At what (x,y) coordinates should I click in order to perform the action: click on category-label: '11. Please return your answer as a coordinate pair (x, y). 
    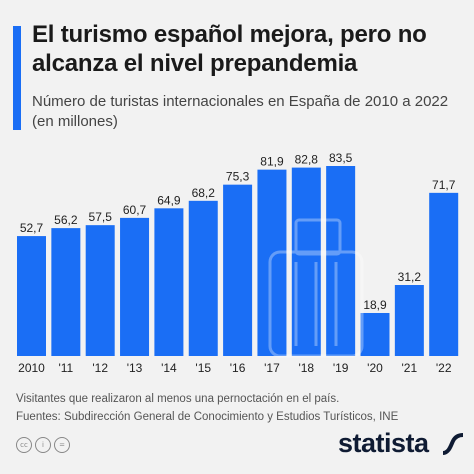
    Looking at the image, I should click on (65, 368).